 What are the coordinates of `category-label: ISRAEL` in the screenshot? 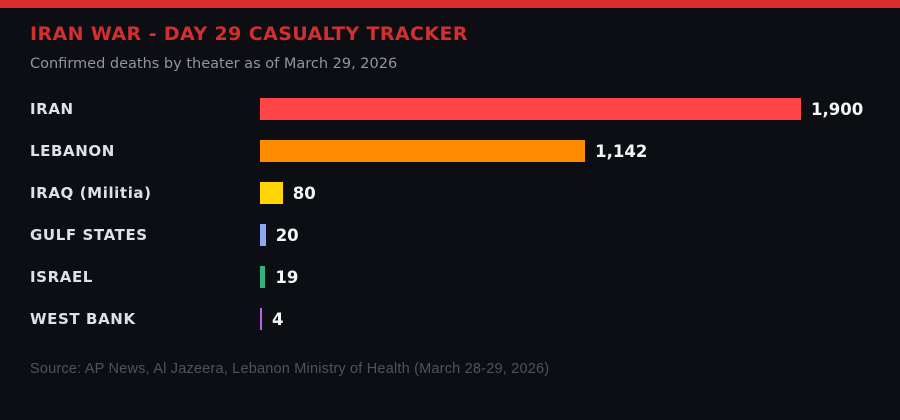 It's located at (61, 277).